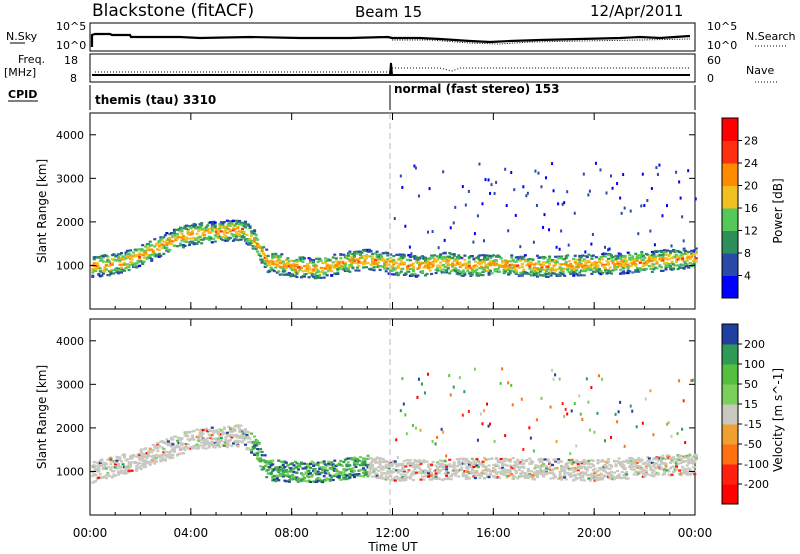  Describe the element at coordinates (760, 70) in the screenshot. I see `nave-label: Nave` at that location.